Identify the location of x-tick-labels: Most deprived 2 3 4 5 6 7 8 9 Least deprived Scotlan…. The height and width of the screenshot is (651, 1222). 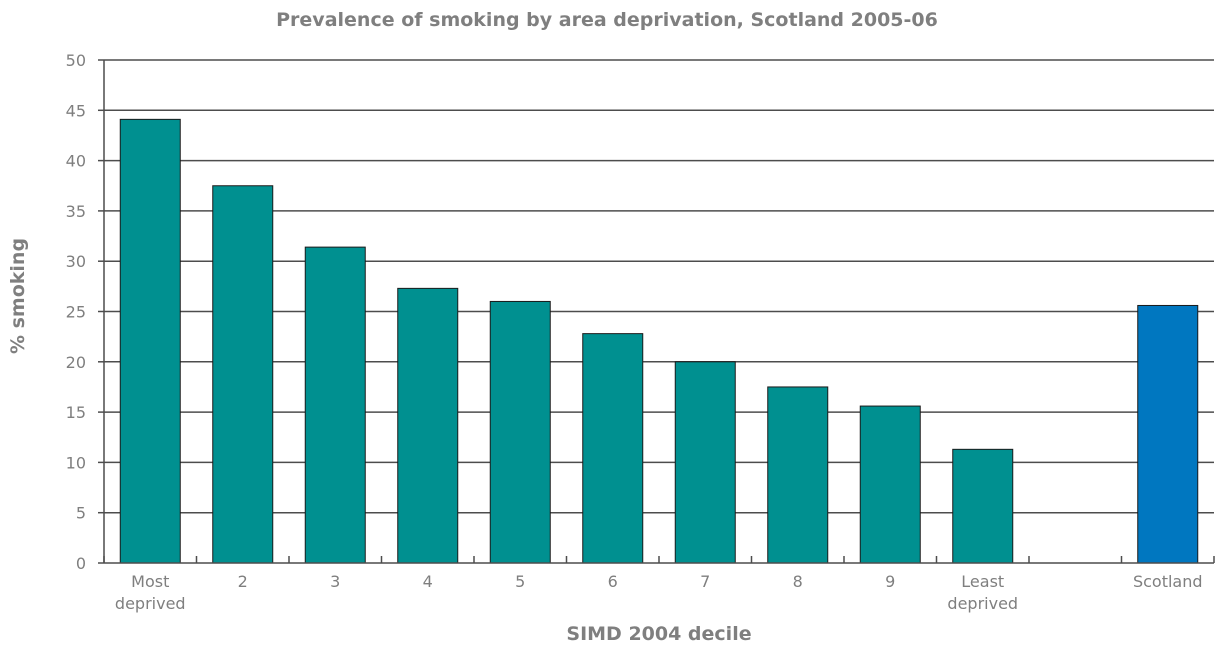
(659, 592).